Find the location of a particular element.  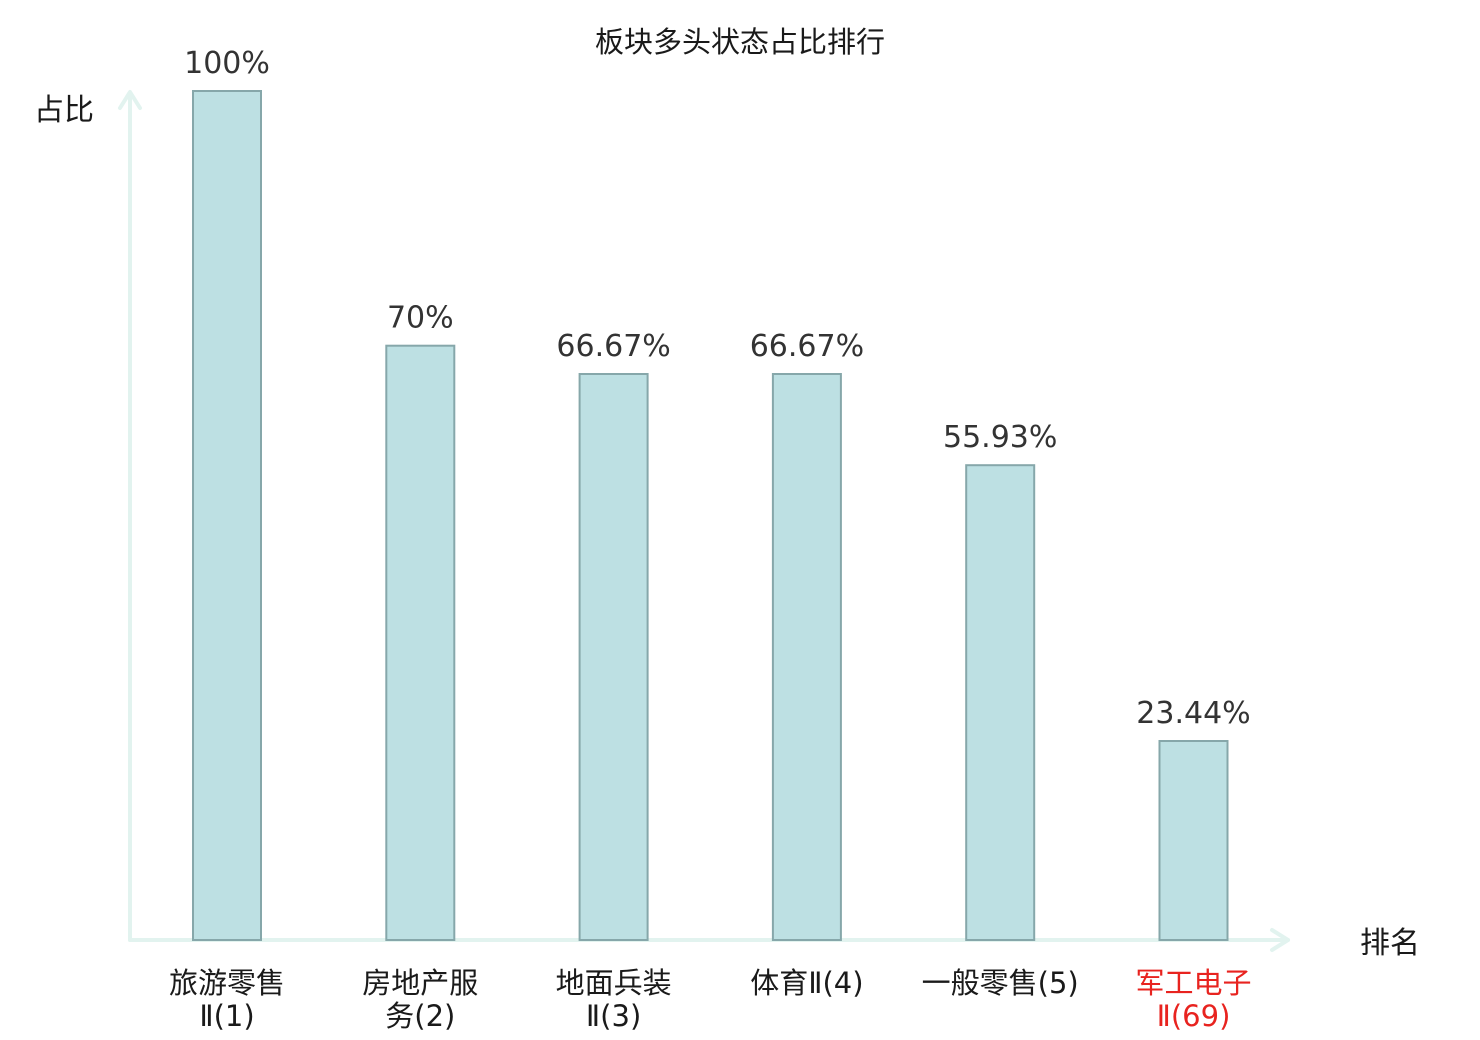

category-label: 体育Ⅱ(4) is located at coordinates (806, 983).